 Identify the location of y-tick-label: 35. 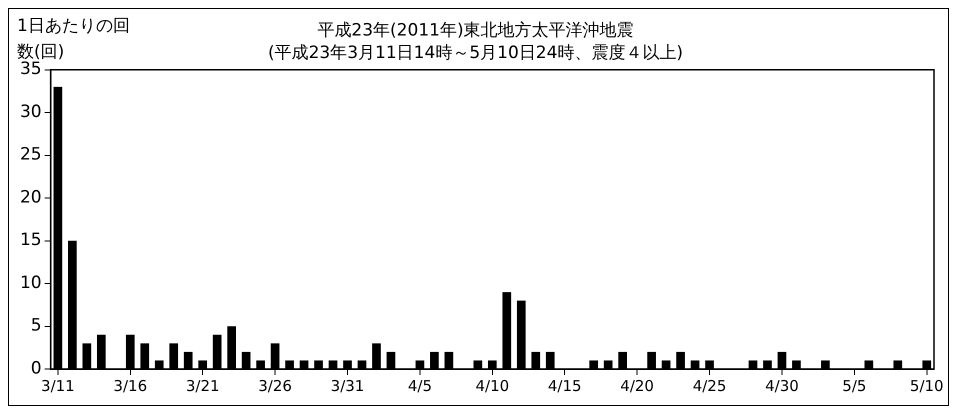
(31, 69).